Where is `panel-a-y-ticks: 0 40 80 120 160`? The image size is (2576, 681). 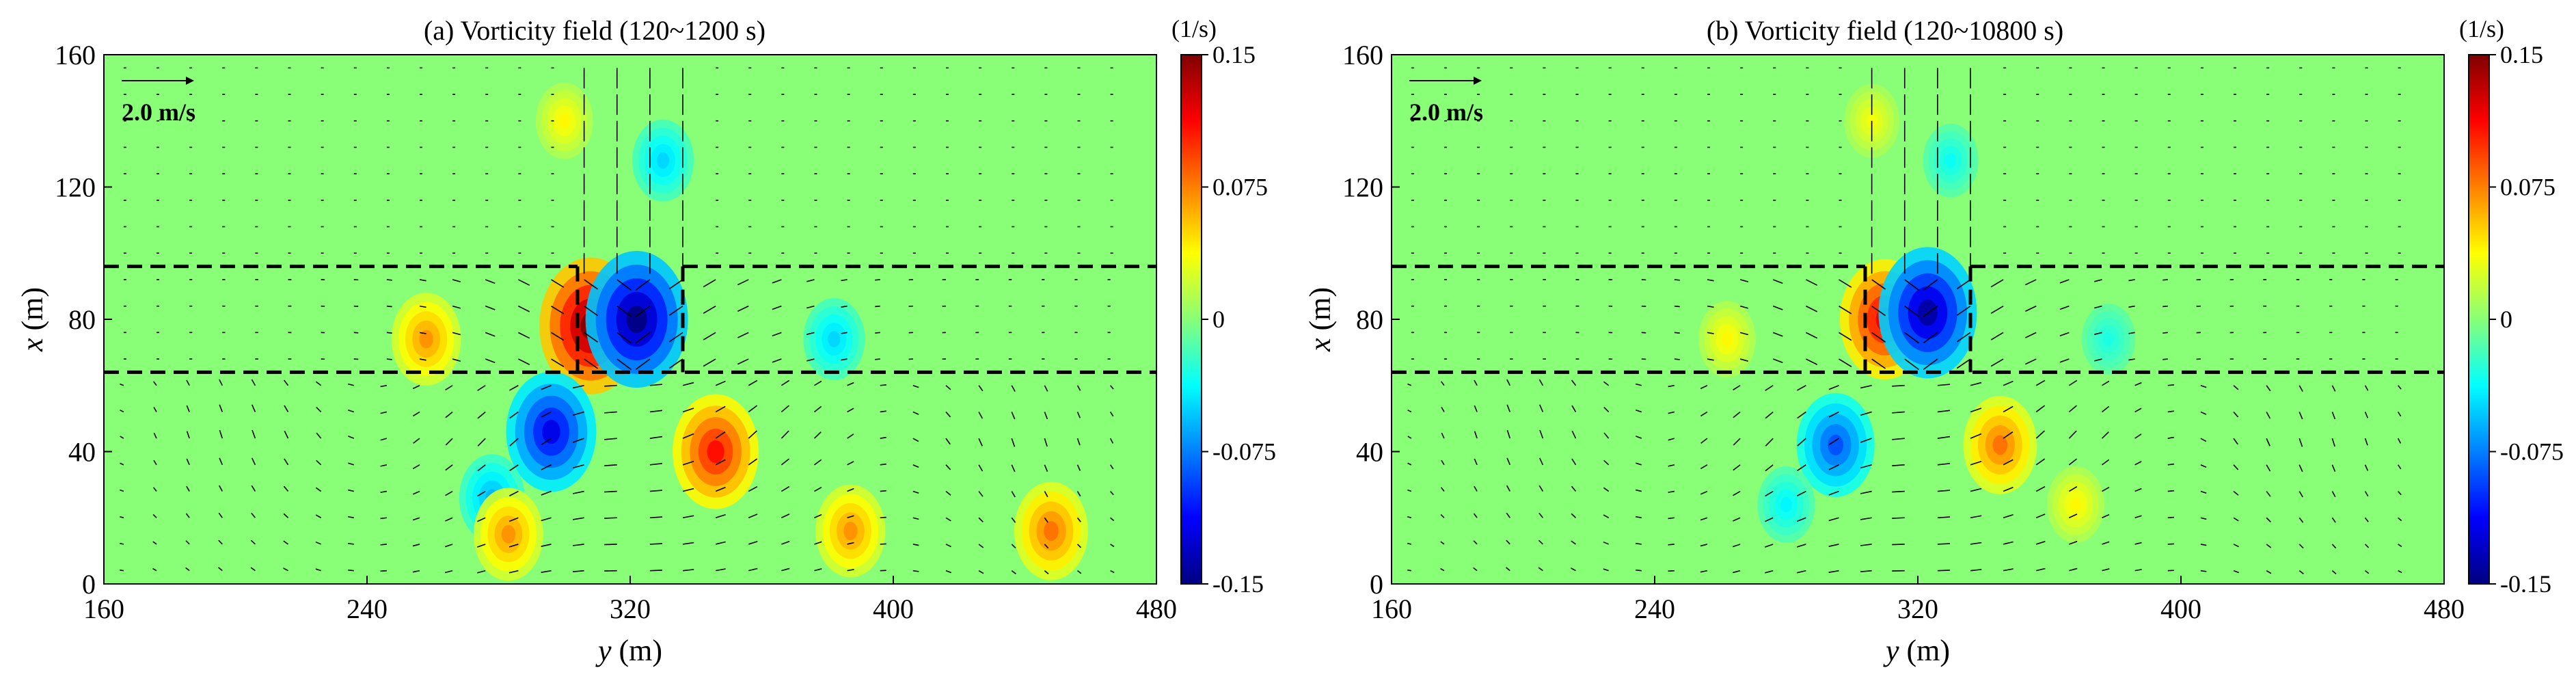
panel-a-y-ticks: 0 40 80 120 160 is located at coordinates (84, 320).